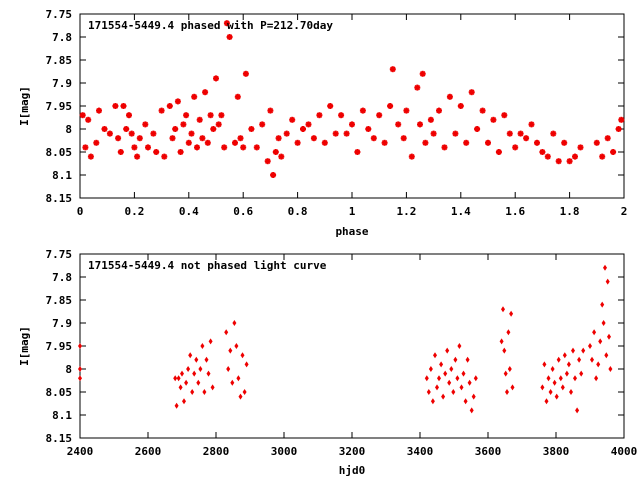 Image resolution: width=640 pixels, height=480 pixels. What do you see at coordinates (570, 211) in the screenshot?
I see `phased-x-tick-label: 1.8` at bounding box center [570, 211].